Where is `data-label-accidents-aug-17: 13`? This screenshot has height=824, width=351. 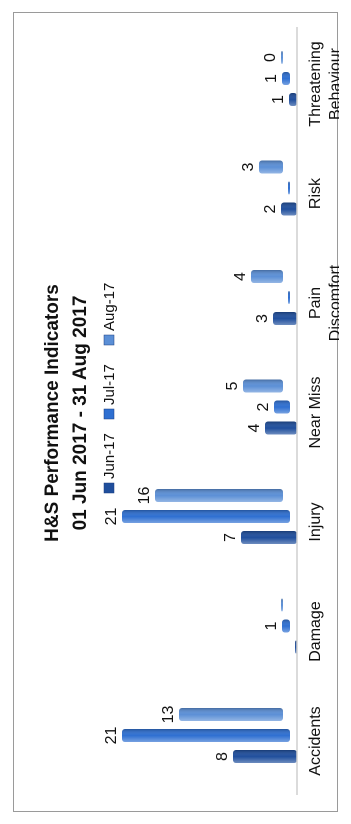 data-label-accidents-aug-17: 13 is located at coordinates (168, 715).